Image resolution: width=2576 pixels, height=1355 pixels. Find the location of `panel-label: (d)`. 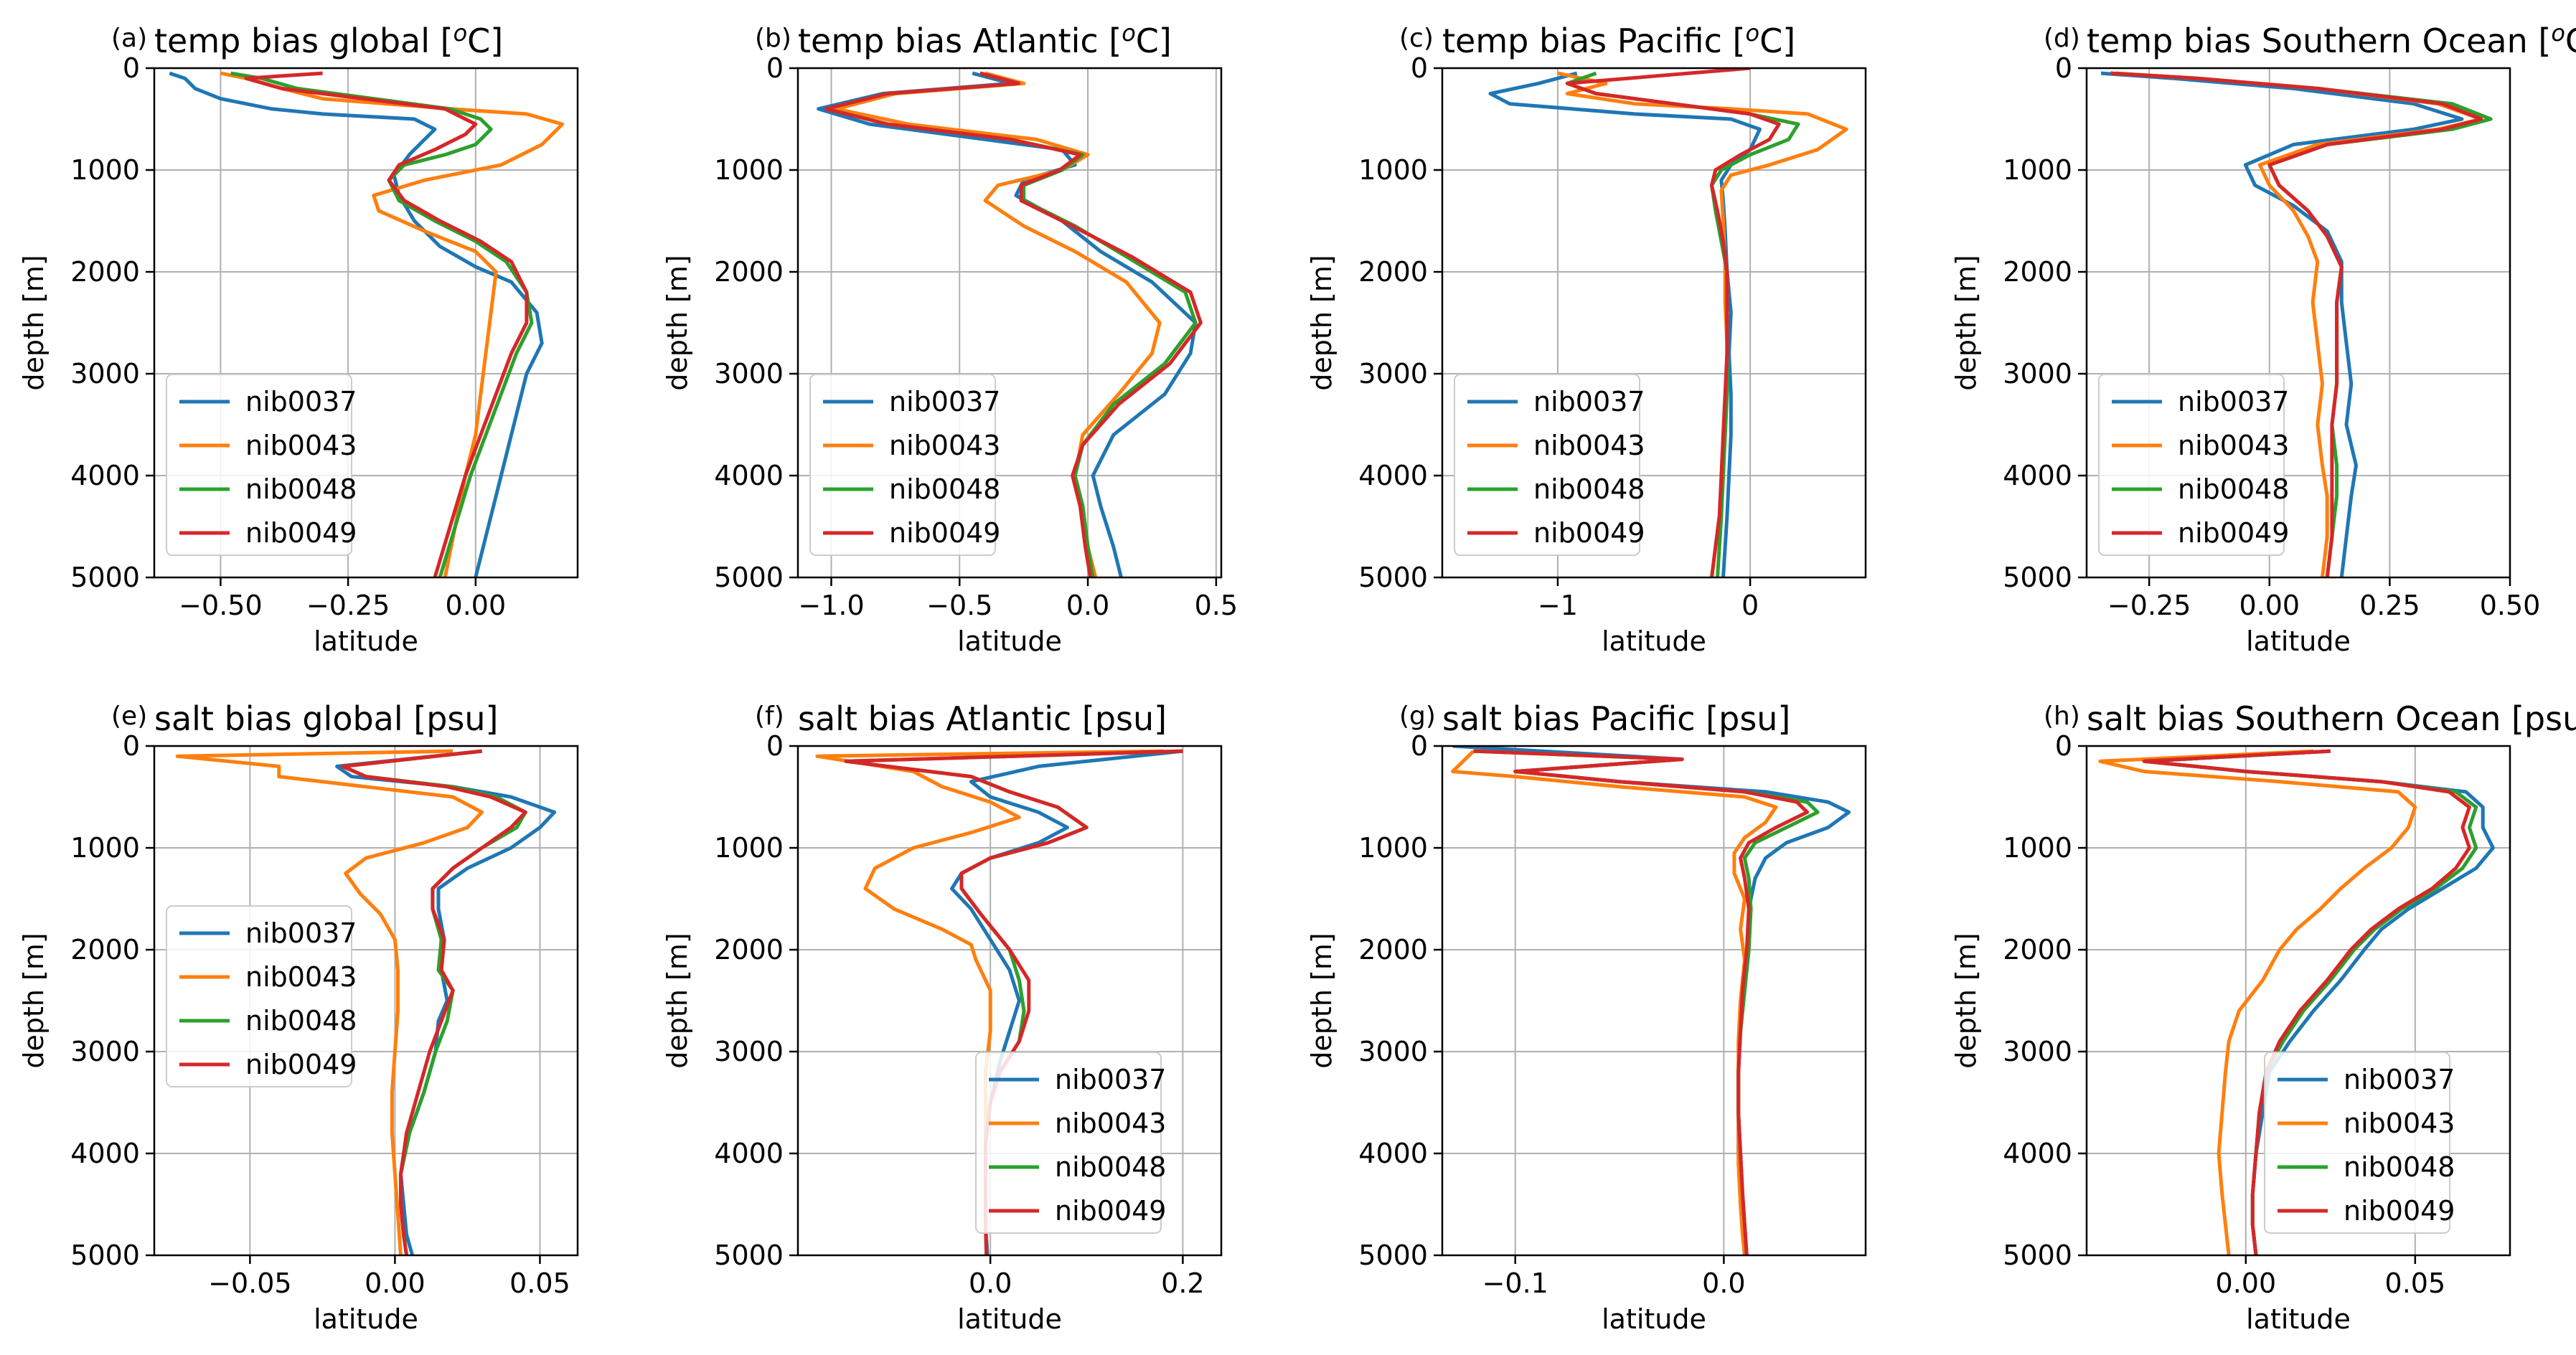

panel-label: (d) is located at coordinates (2062, 38).